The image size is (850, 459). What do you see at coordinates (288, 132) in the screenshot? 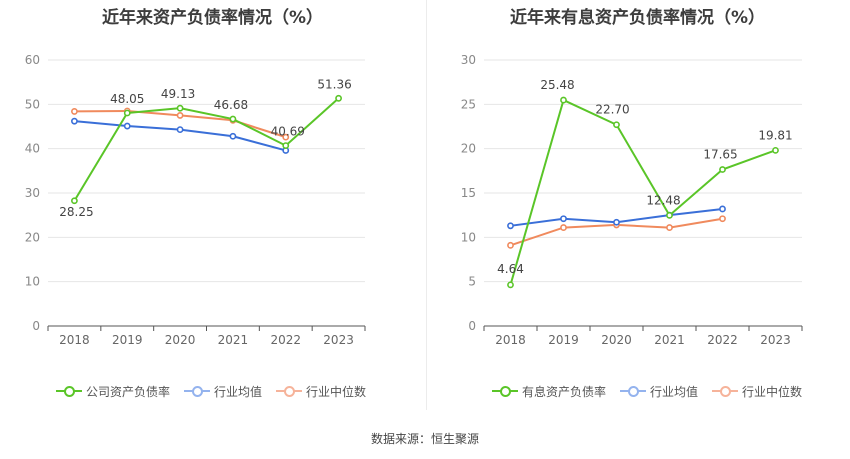
I see `data-label: 40.69` at bounding box center [288, 132].